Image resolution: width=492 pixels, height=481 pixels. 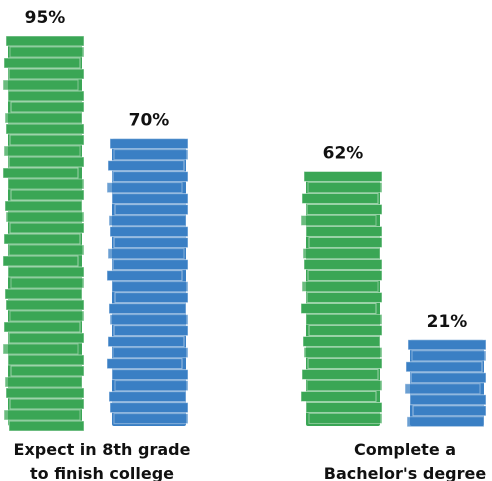 I want to click on category-label: Complete a Bachelor's degree, so click(x=405, y=460).